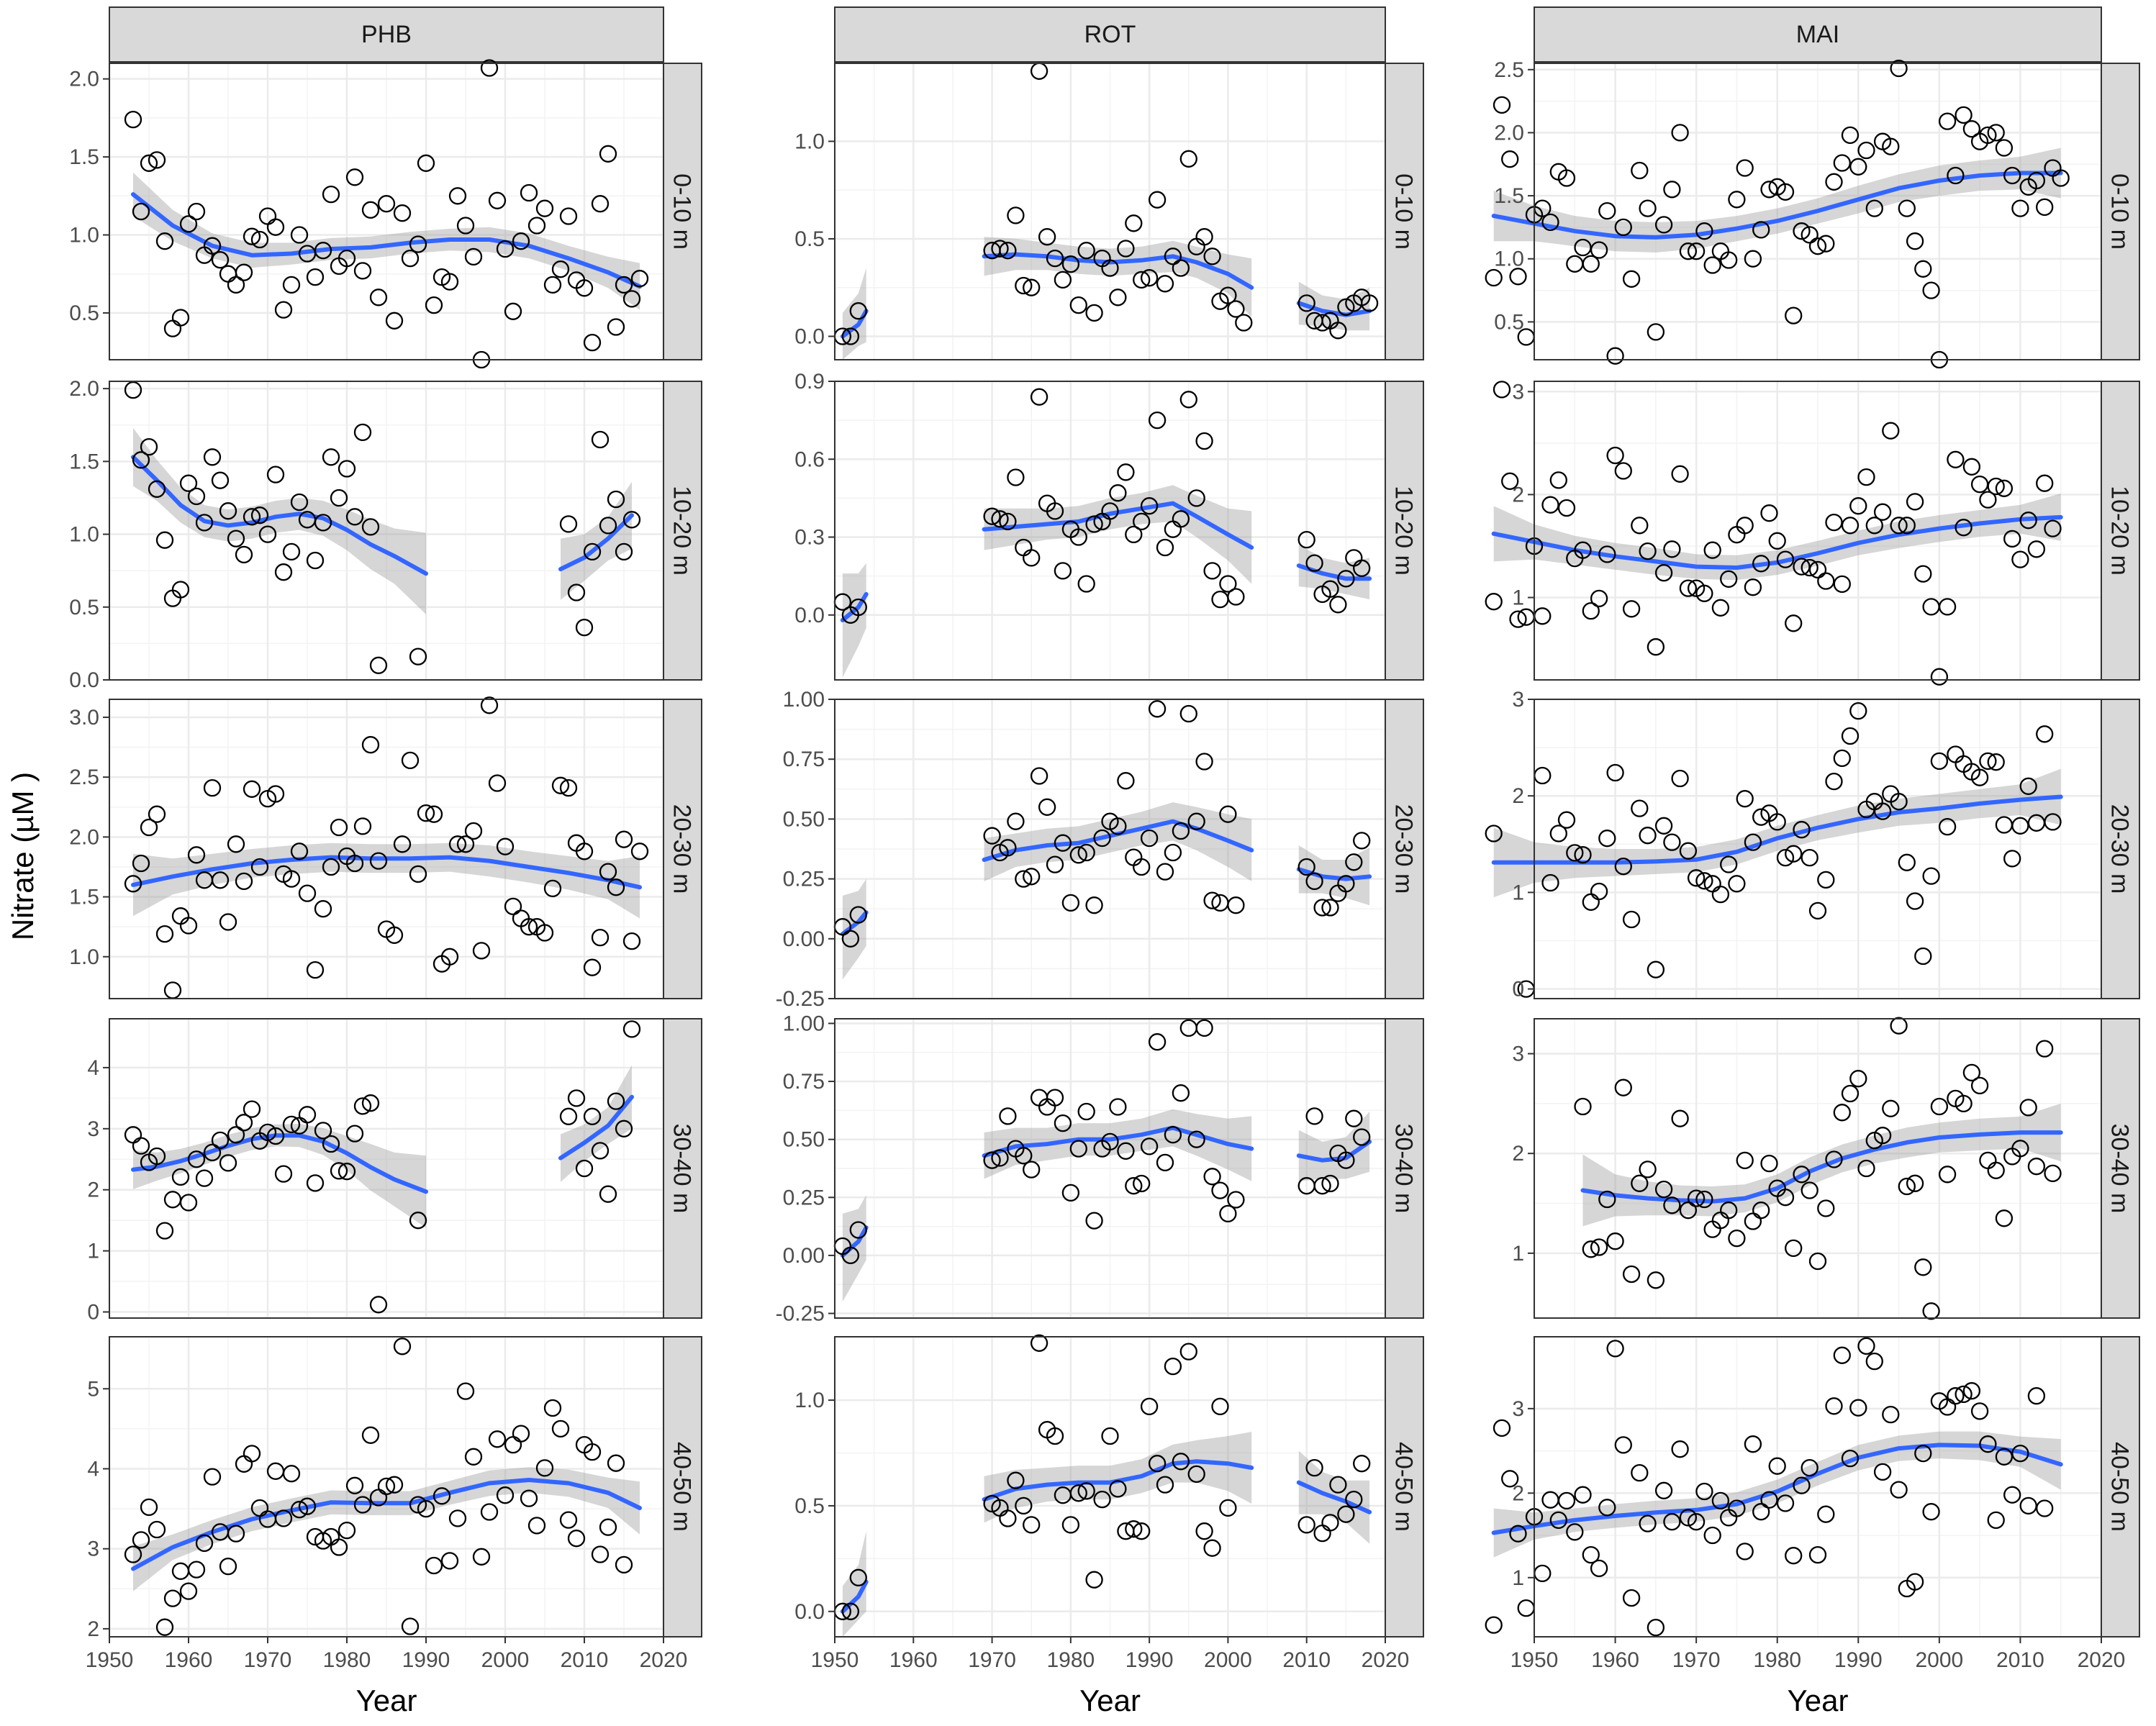  What do you see at coordinates (1518, 1254) in the screenshot?
I see `y-tick-label: 1` at bounding box center [1518, 1254].